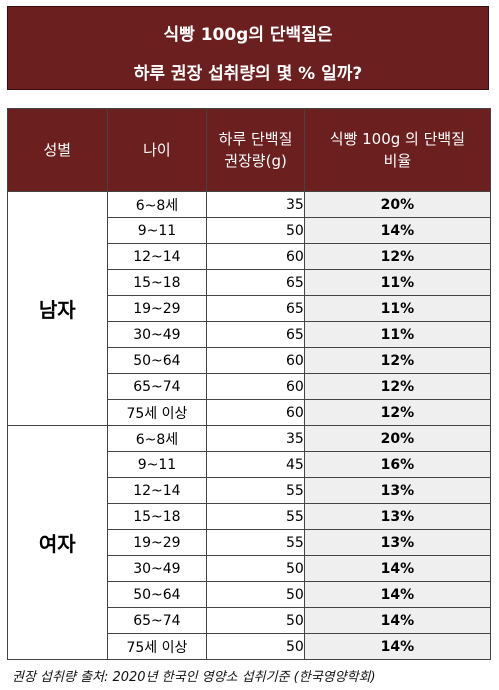 The width and height of the screenshot is (499, 690). I want to click on table-header-row: 성별 나이 하루 단백질 권장량(g) 식빵 100g 의 단백질 비율, so click(249, 150).